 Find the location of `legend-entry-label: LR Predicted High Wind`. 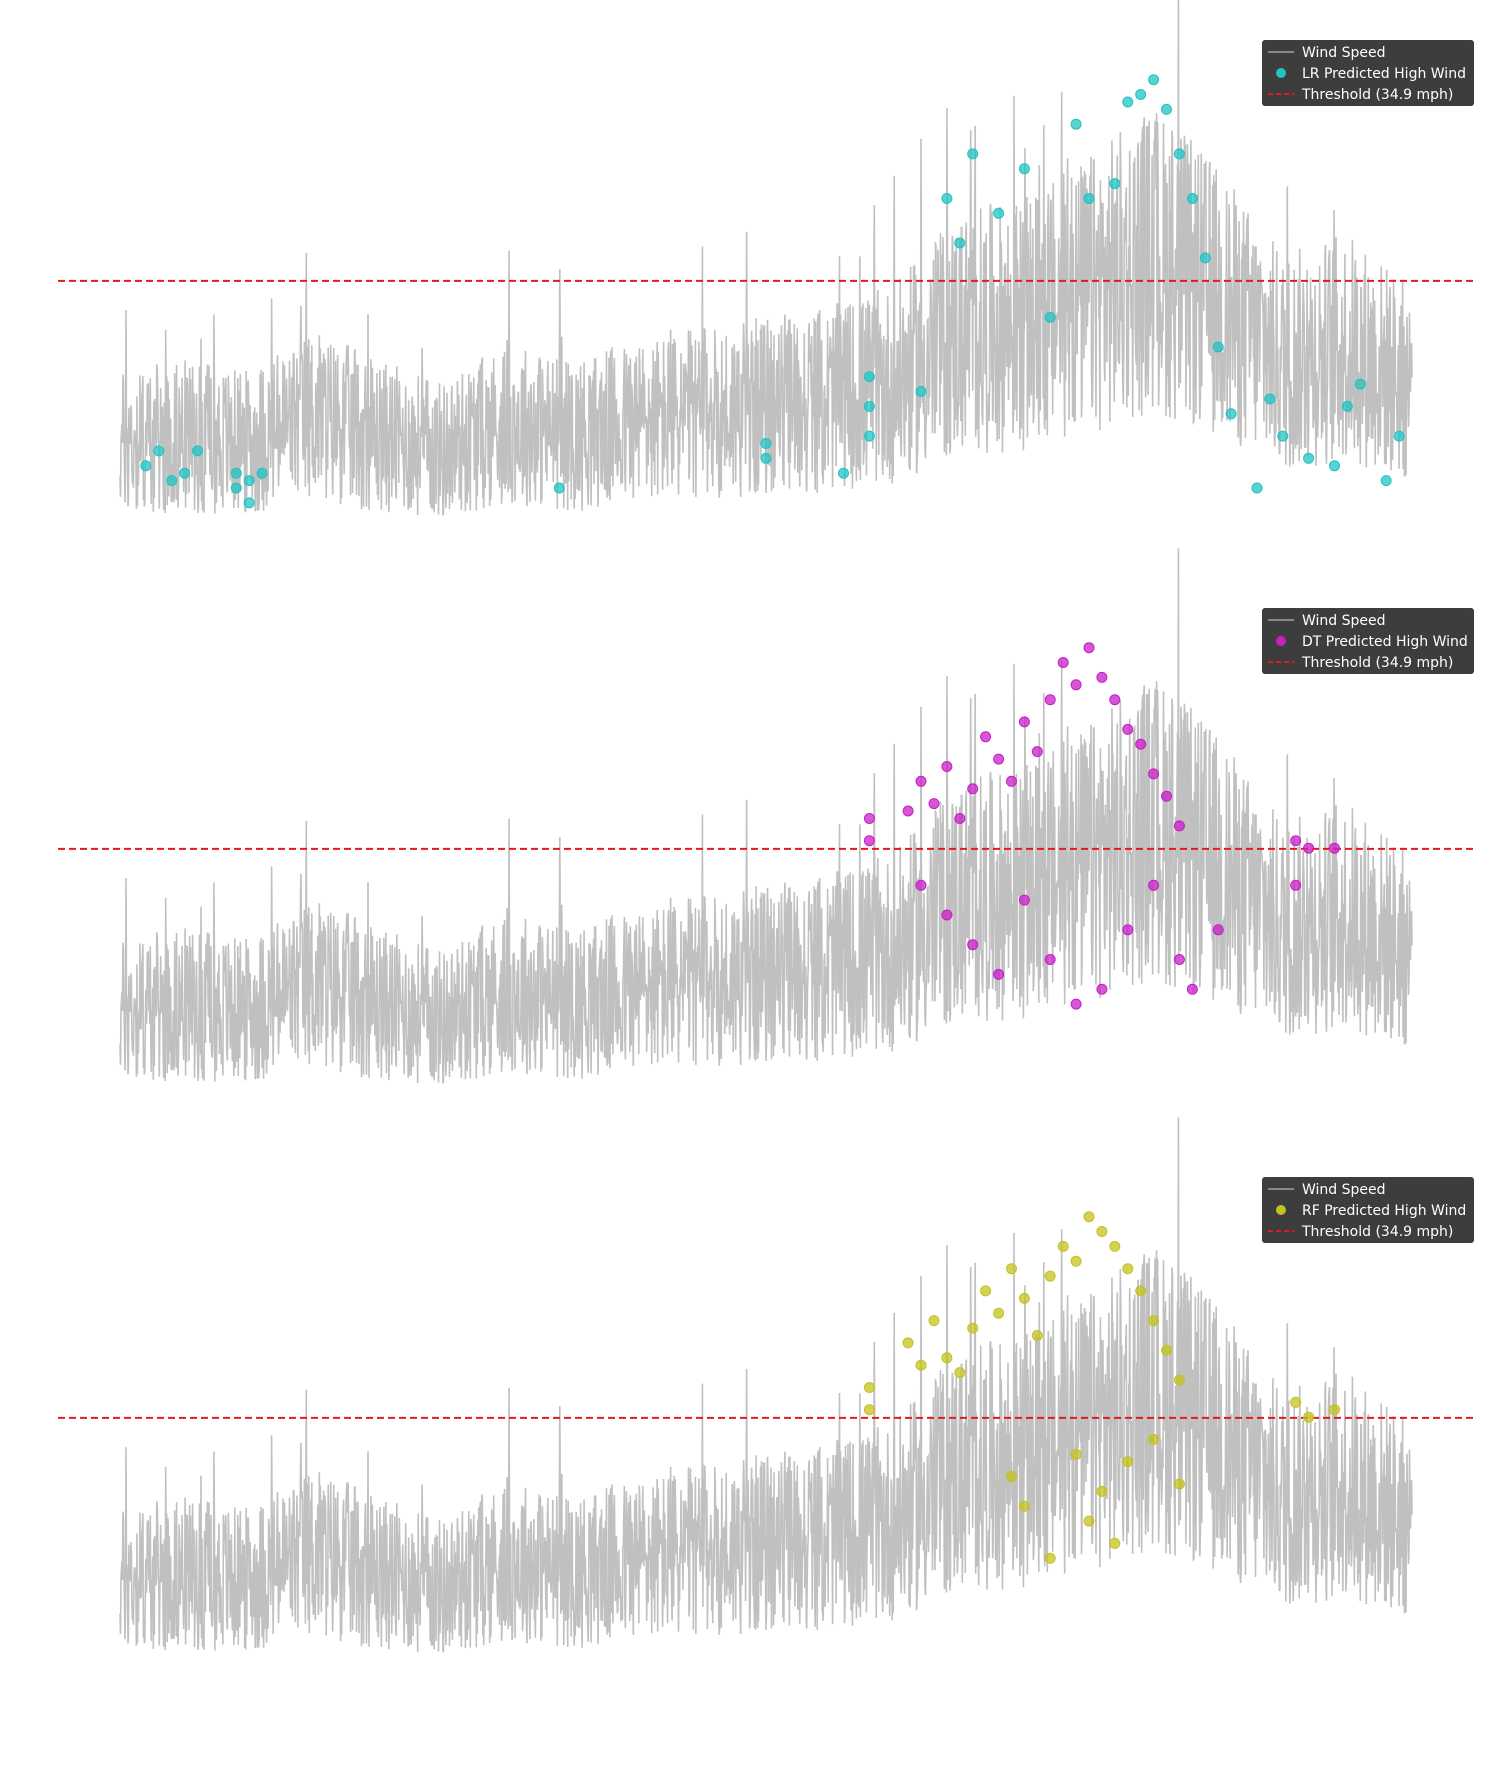

legend-entry-label: LR Predicted High Wind is located at coordinates (1384, 74).